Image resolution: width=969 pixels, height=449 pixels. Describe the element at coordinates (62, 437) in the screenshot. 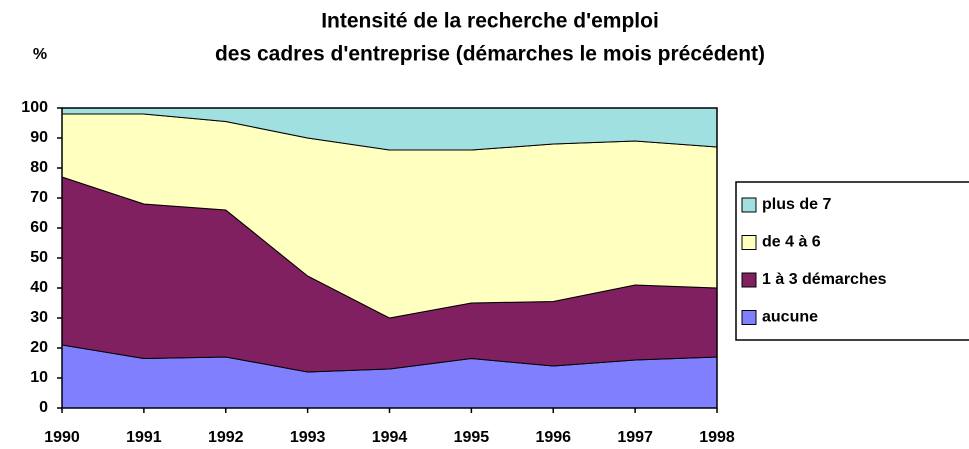

I see `x-tick-label: 1990` at that location.